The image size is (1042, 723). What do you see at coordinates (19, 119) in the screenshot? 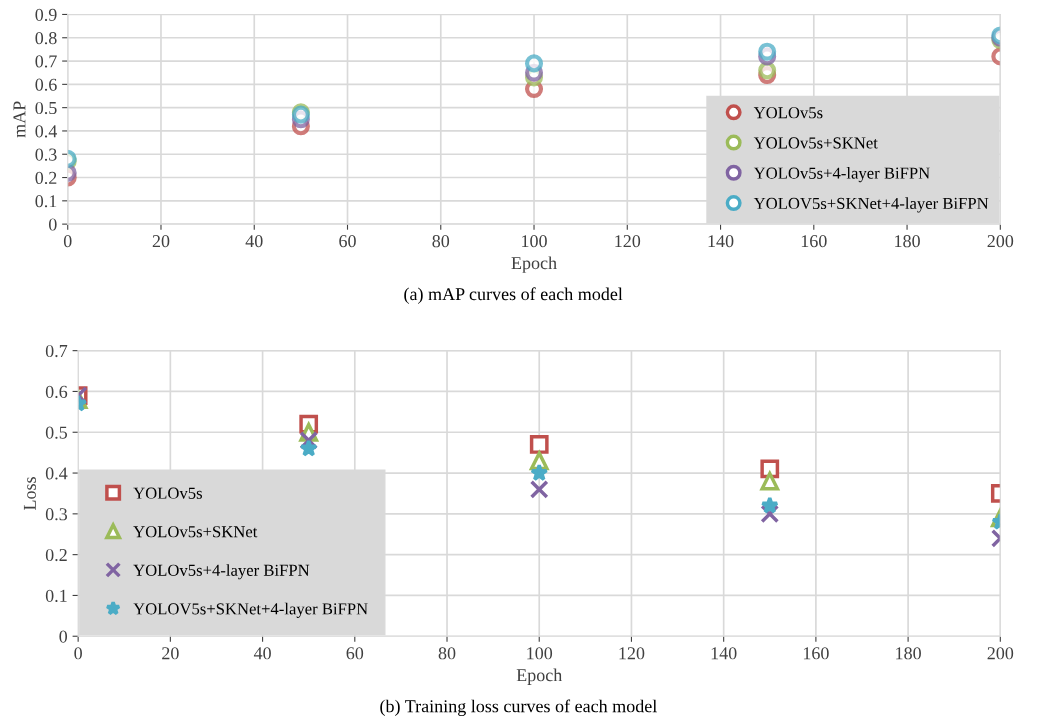
I see `y-axis-title: mAP` at bounding box center [19, 119].